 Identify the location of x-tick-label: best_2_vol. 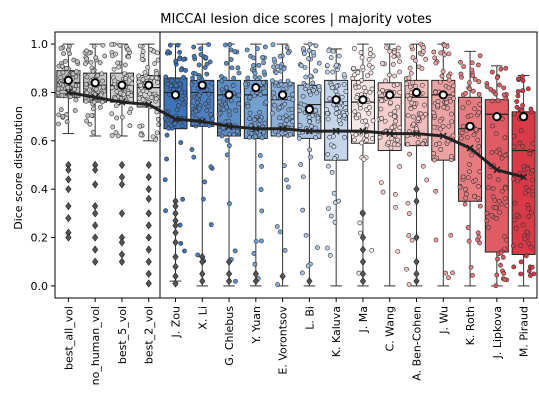
(149, 335).